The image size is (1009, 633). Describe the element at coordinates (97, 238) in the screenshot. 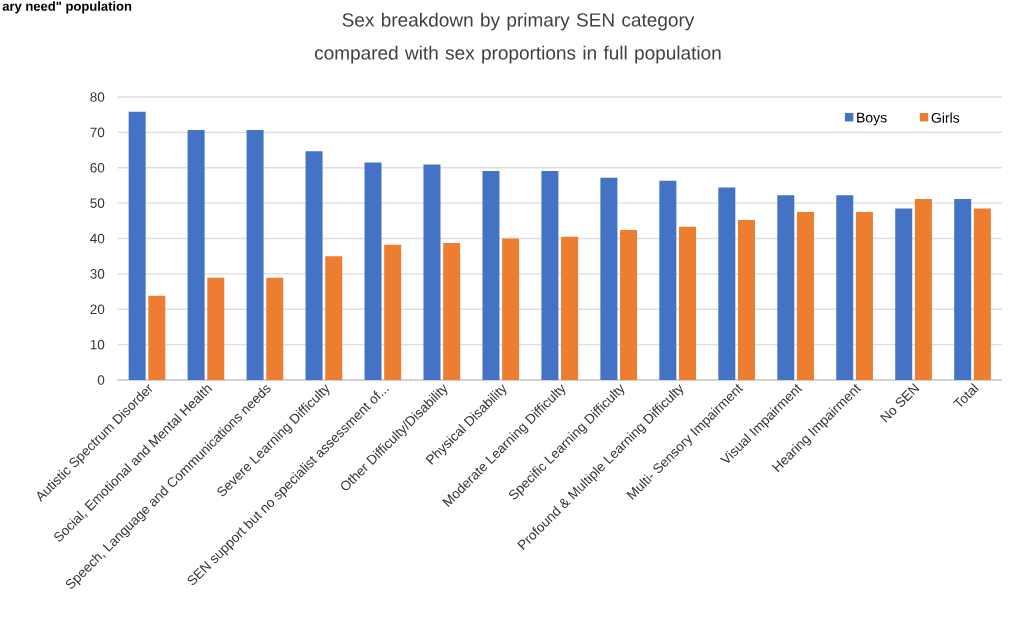

I see `y-tick-label: 40` at that location.